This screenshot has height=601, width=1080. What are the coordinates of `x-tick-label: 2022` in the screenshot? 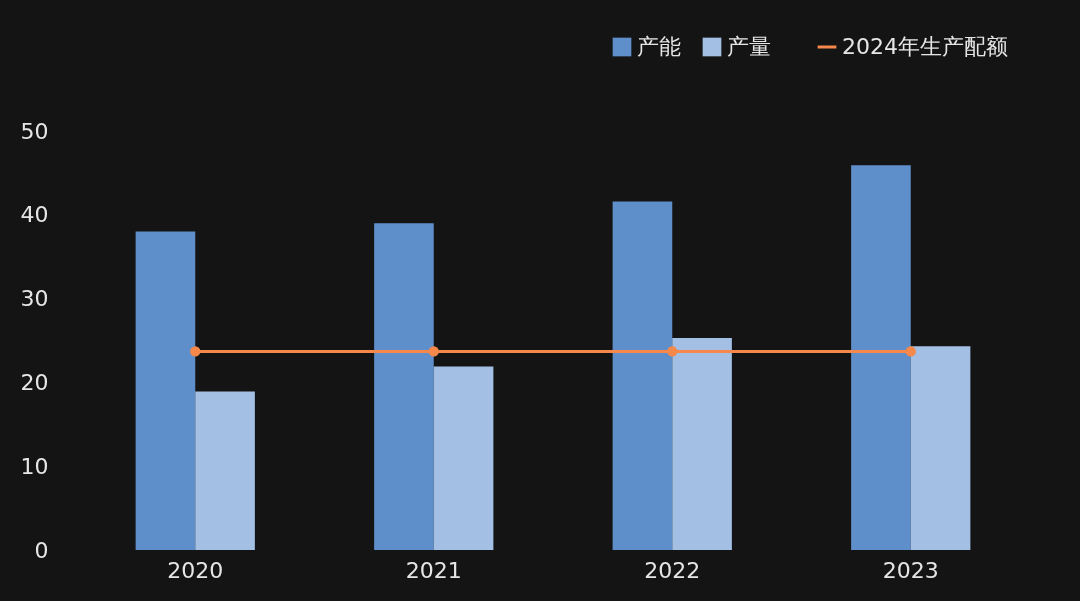 It's located at (672, 570).